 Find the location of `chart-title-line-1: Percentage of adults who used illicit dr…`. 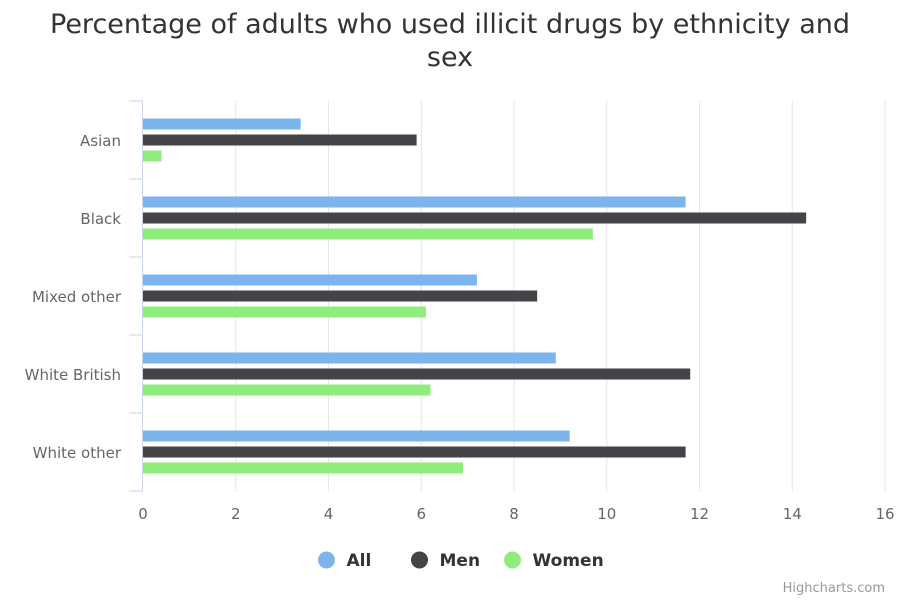

chart-title-line-1: Percentage of adults who used illicit dr… is located at coordinates (450, 24).